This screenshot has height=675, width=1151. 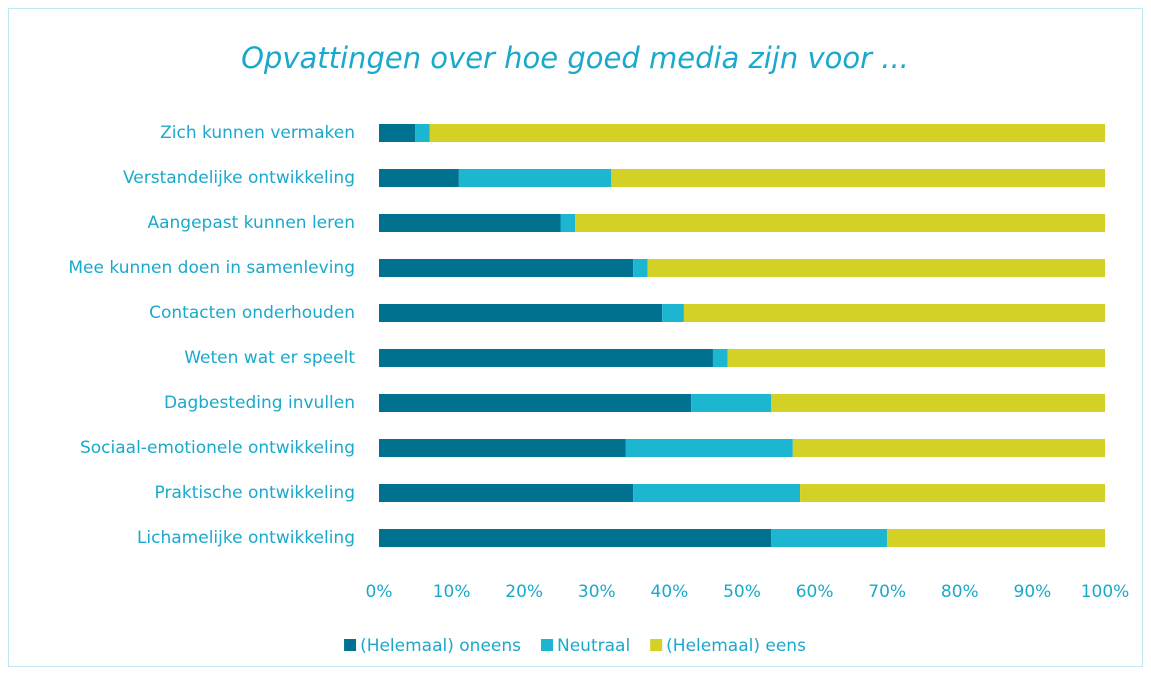 What do you see at coordinates (524, 592) in the screenshot?
I see `x-tick-label: 20%` at bounding box center [524, 592].